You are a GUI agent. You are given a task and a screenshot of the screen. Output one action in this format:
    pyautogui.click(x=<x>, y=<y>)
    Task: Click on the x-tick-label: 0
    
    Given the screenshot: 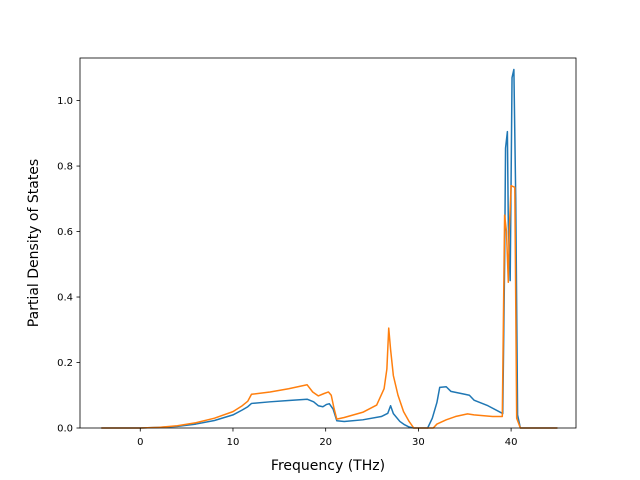 What is the action you would take?
    pyautogui.click(x=140, y=442)
    